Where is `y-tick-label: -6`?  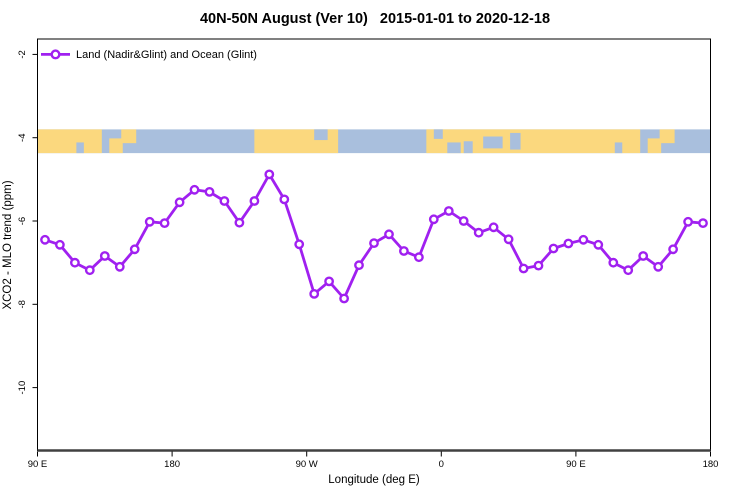
y-tick-label: -6 is located at coordinates (22, 221).